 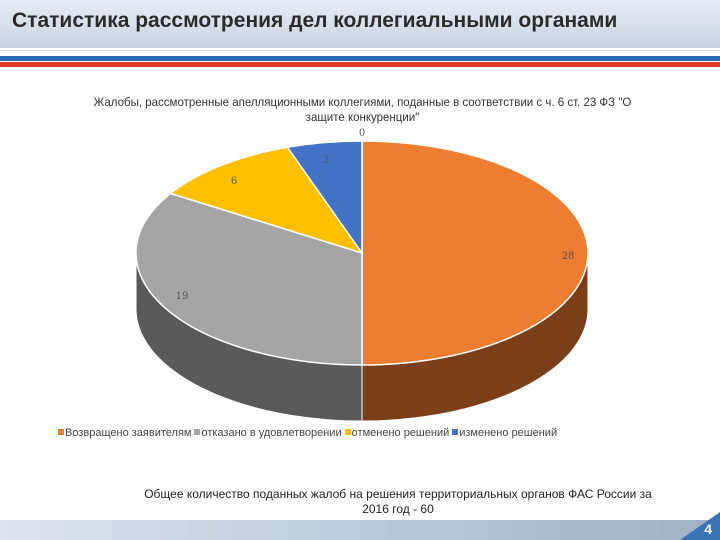 I want to click on legend-item: отменено решений, so click(x=397, y=433).